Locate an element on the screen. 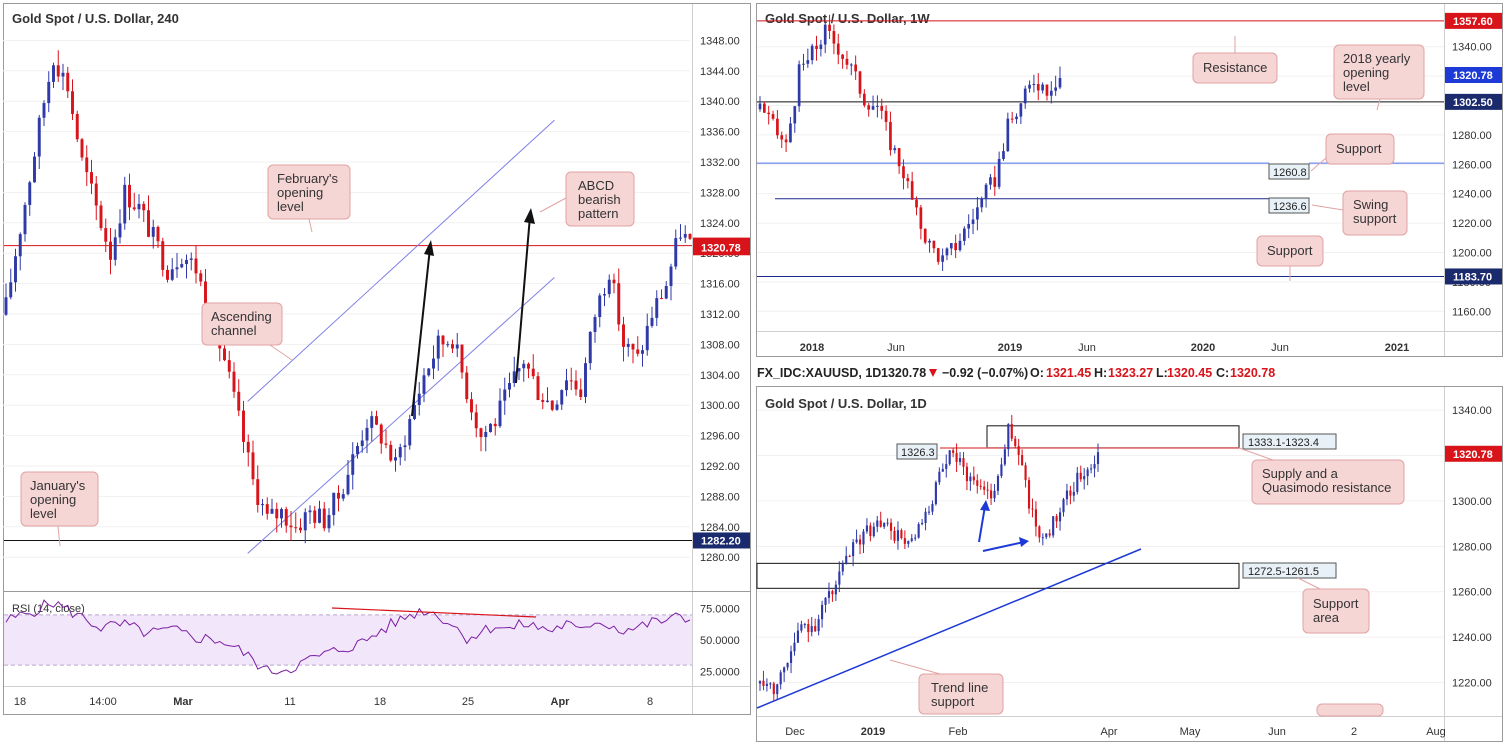 Image resolution: width=1506 pixels, height=746 pixels. svg-text: O: is located at coordinates (1037, 373).